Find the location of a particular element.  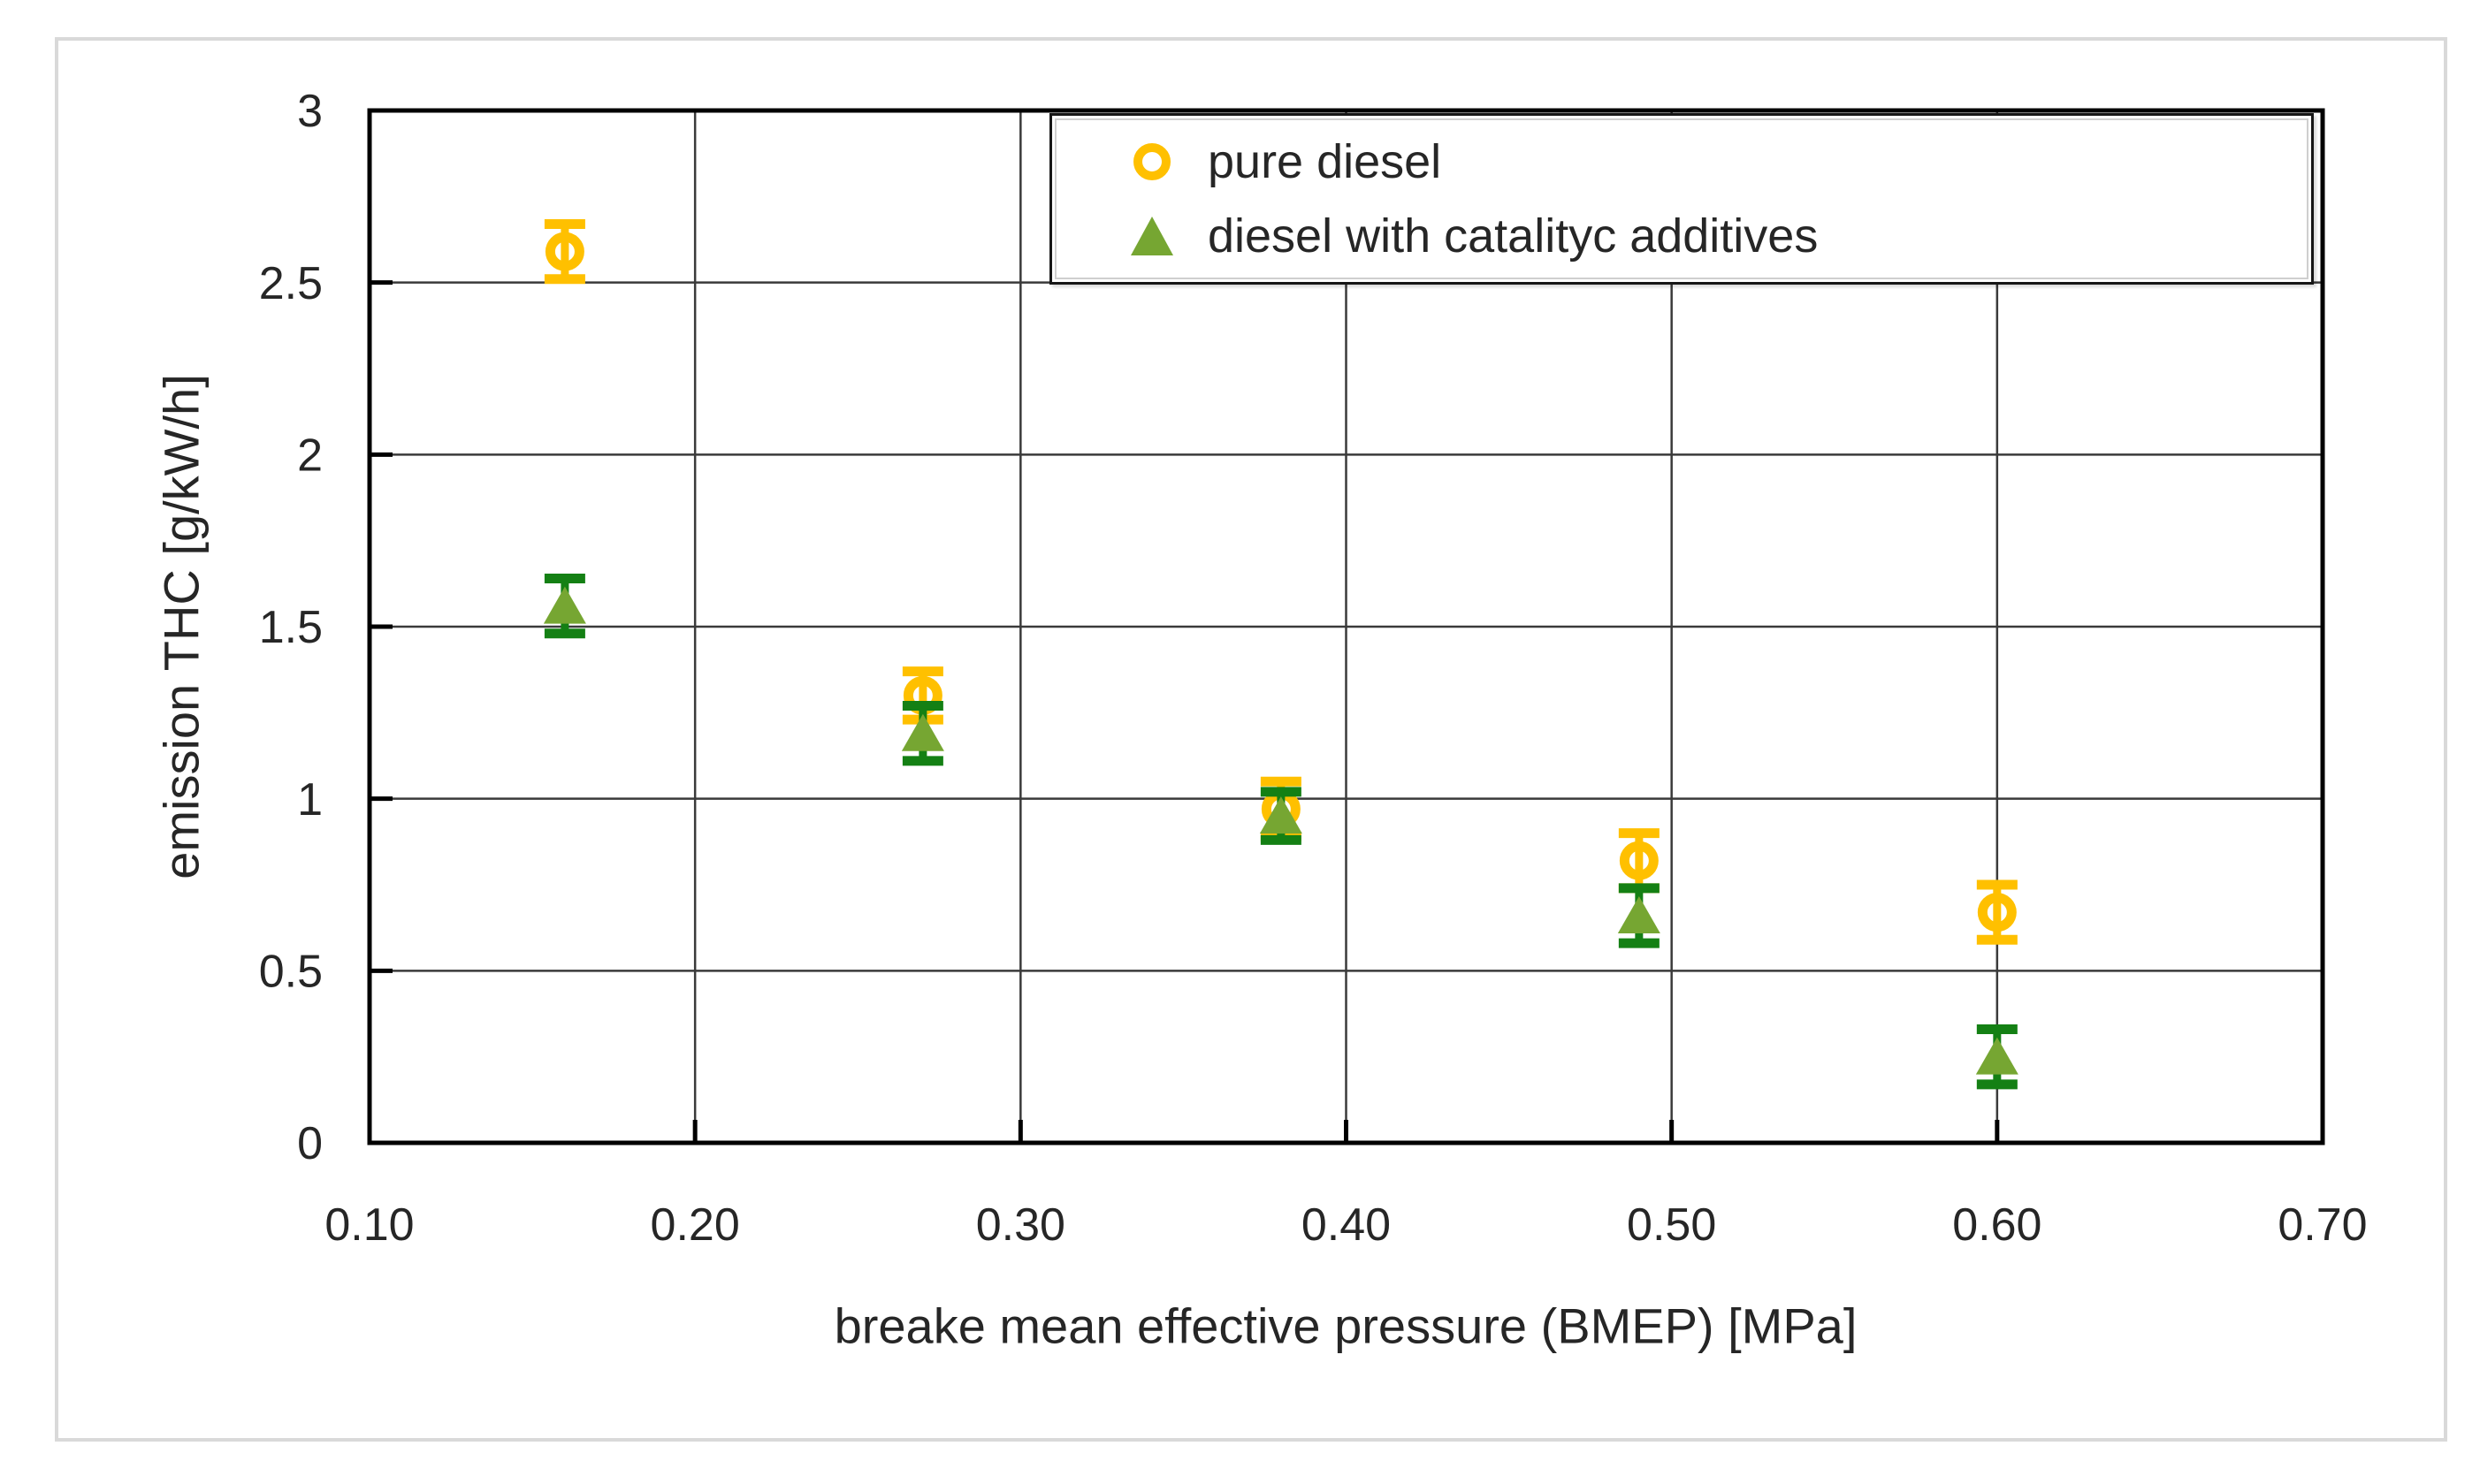

x-tick-label: 0.10 is located at coordinates (369, 1225).